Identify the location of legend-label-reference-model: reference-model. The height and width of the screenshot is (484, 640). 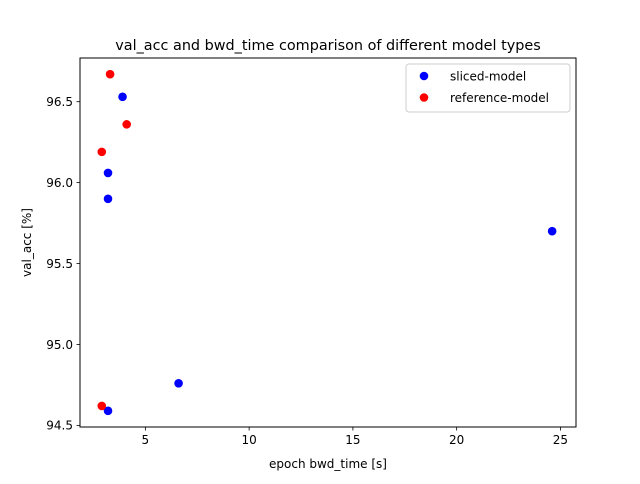
(499, 98).